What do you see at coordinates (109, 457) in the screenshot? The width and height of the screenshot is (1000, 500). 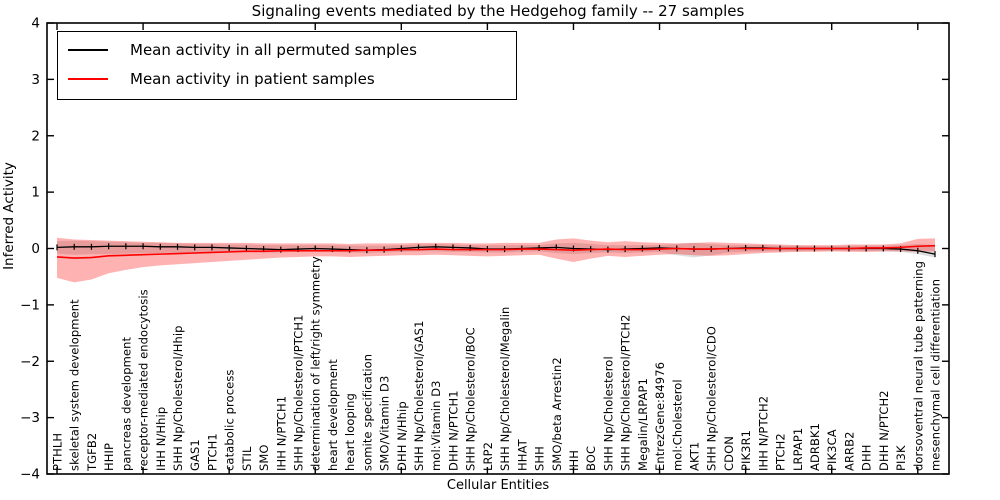 I see `x-category-label: HHIP` at bounding box center [109, 457].